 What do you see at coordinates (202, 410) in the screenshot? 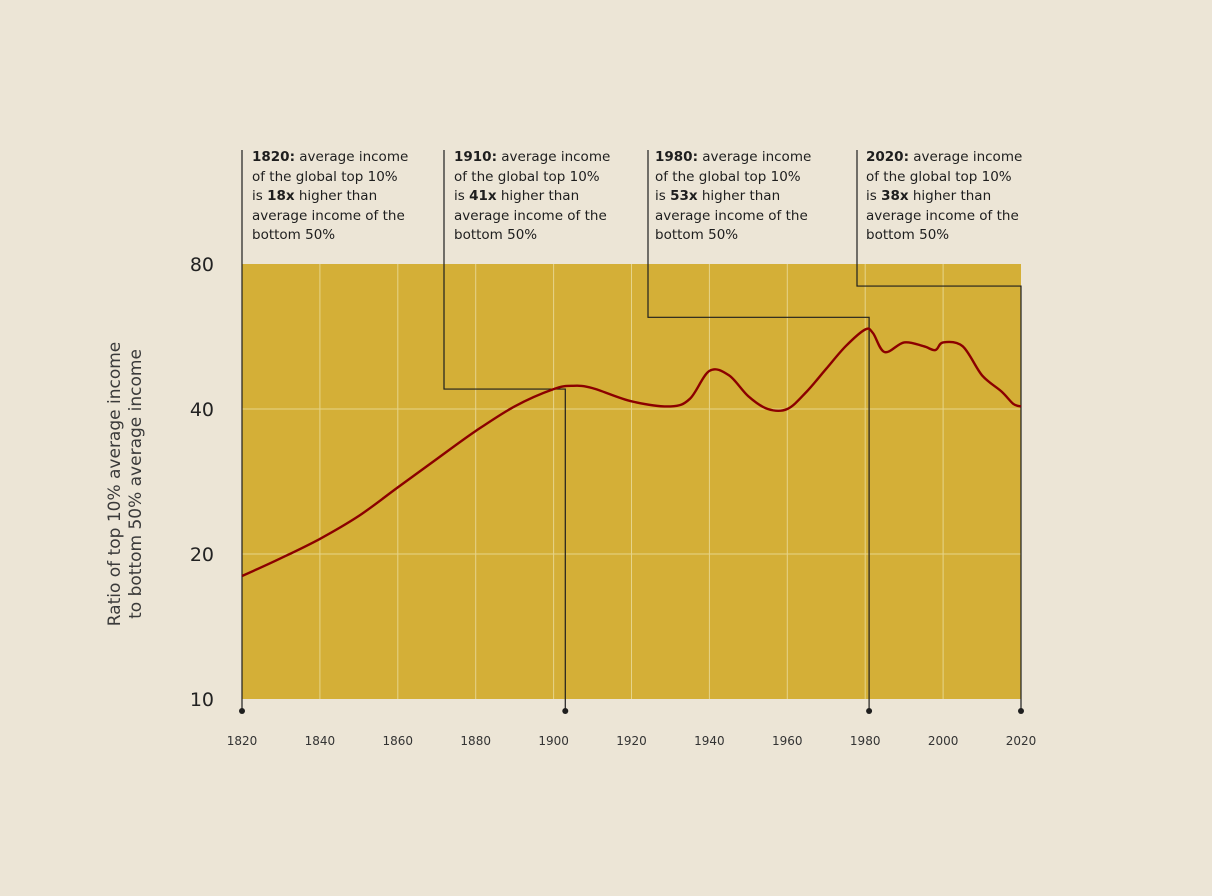
I see `y-tick-label: 40` at bounding box center [202, 410].